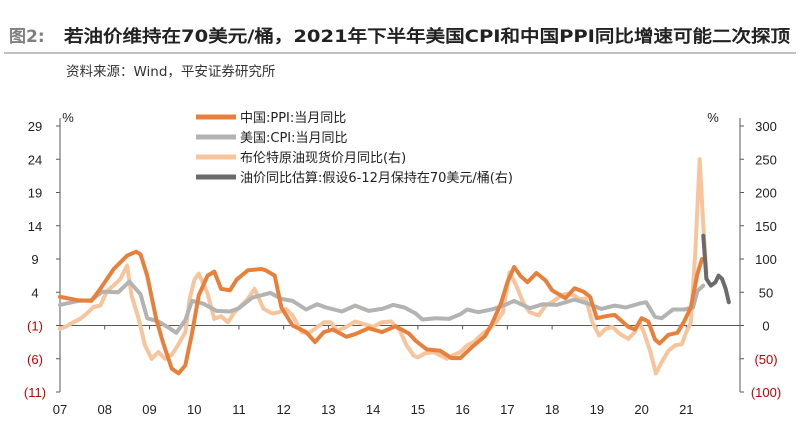  What do you see at coordinates (35, 392) in the screenshot?
I see `left-tick-label: (11)` at bounding box center [35, 392].